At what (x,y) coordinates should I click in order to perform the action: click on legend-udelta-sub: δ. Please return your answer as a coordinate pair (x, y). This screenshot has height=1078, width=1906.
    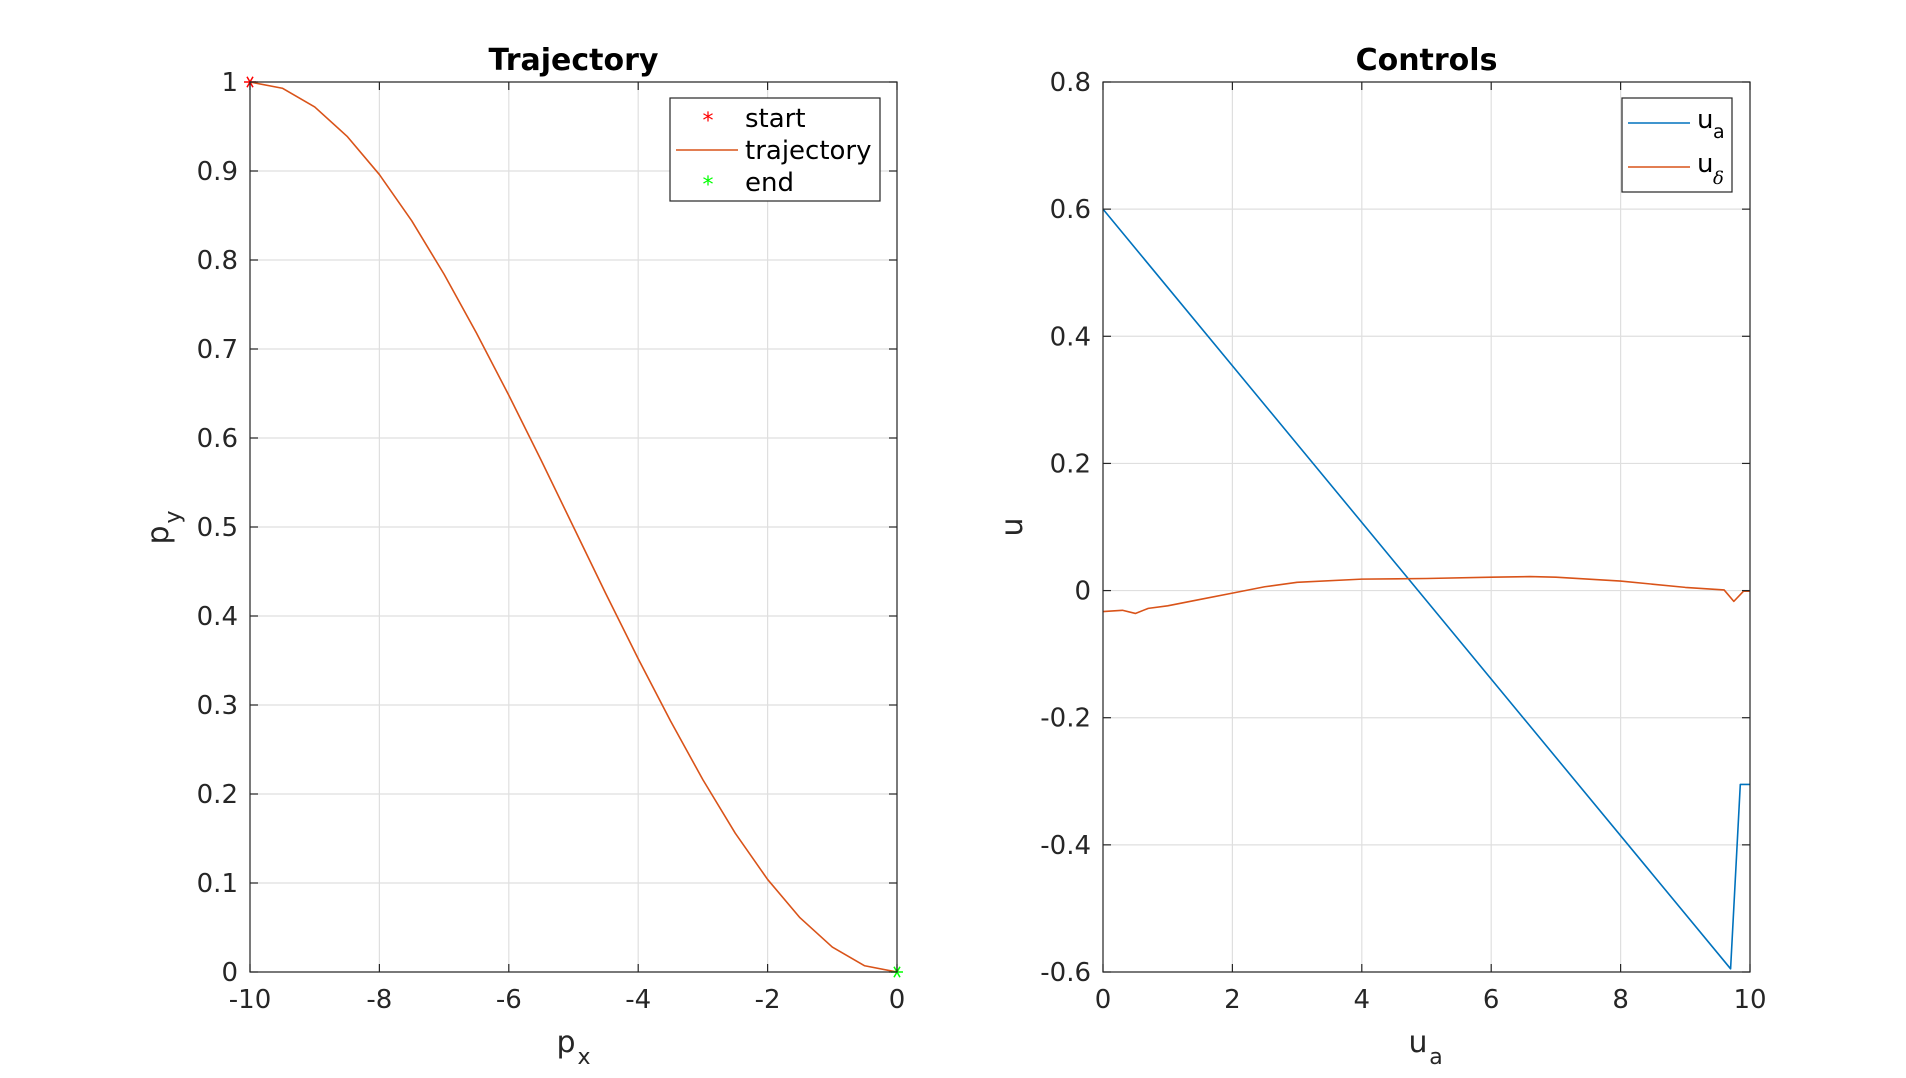
    Looking at the image, I should click on (1718, 178).